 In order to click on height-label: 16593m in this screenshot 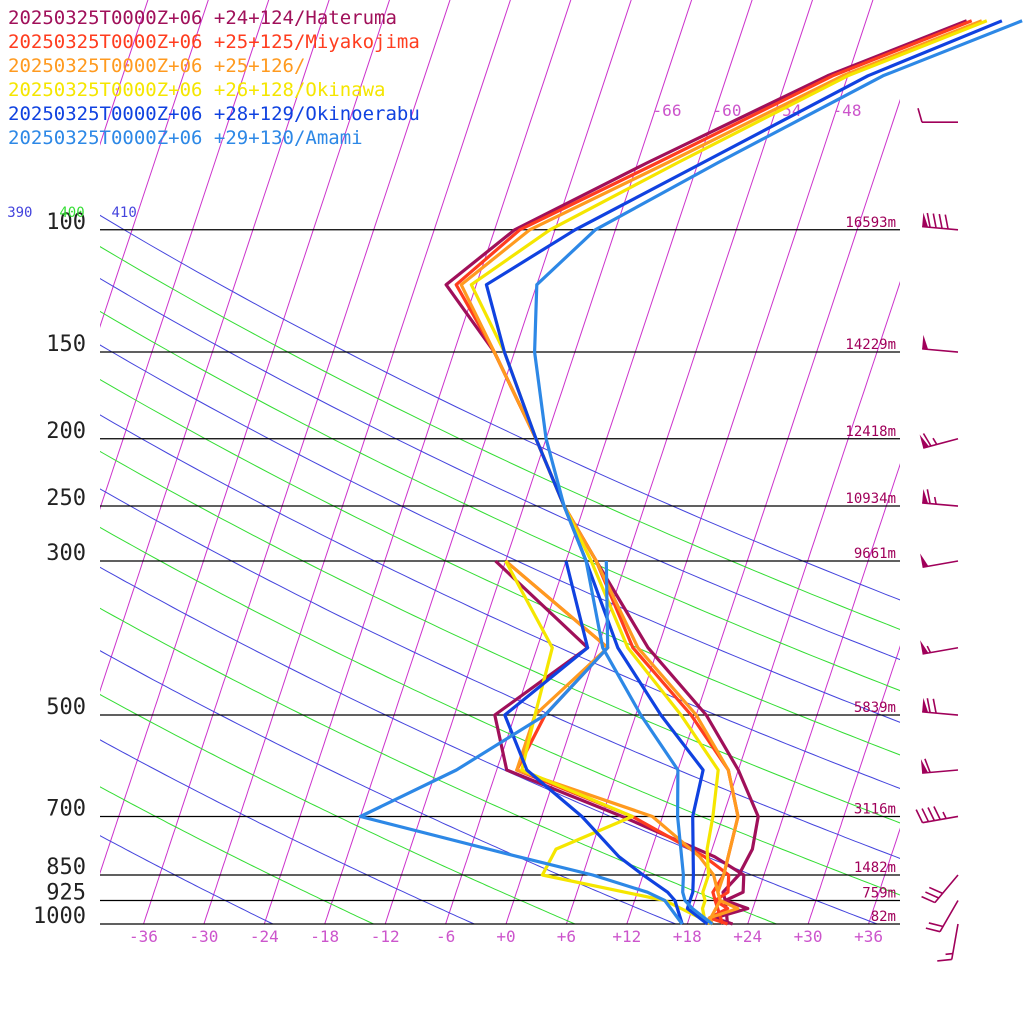, I will do `click(870, 223)`.